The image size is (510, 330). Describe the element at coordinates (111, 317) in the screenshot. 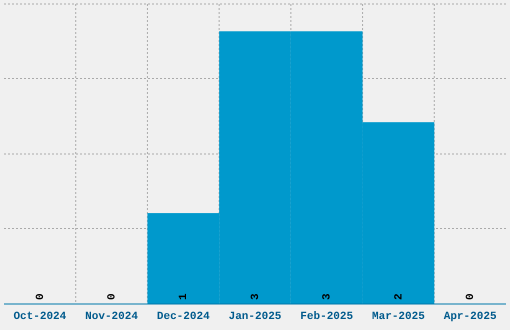

I see `x-tick-label: Nov-2024` at that location.